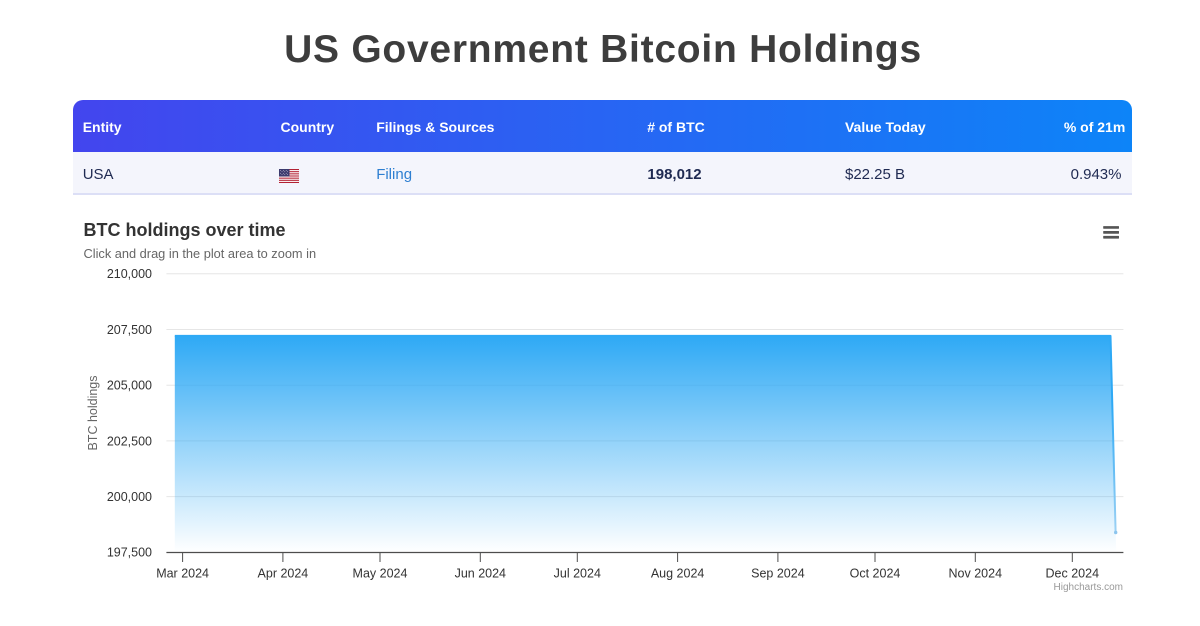 The width and height of the screenshot is (1200, 626). Describe the element at coordinates (380, 574) in the screenshot. I see `svg-text: May 2024` at that location.